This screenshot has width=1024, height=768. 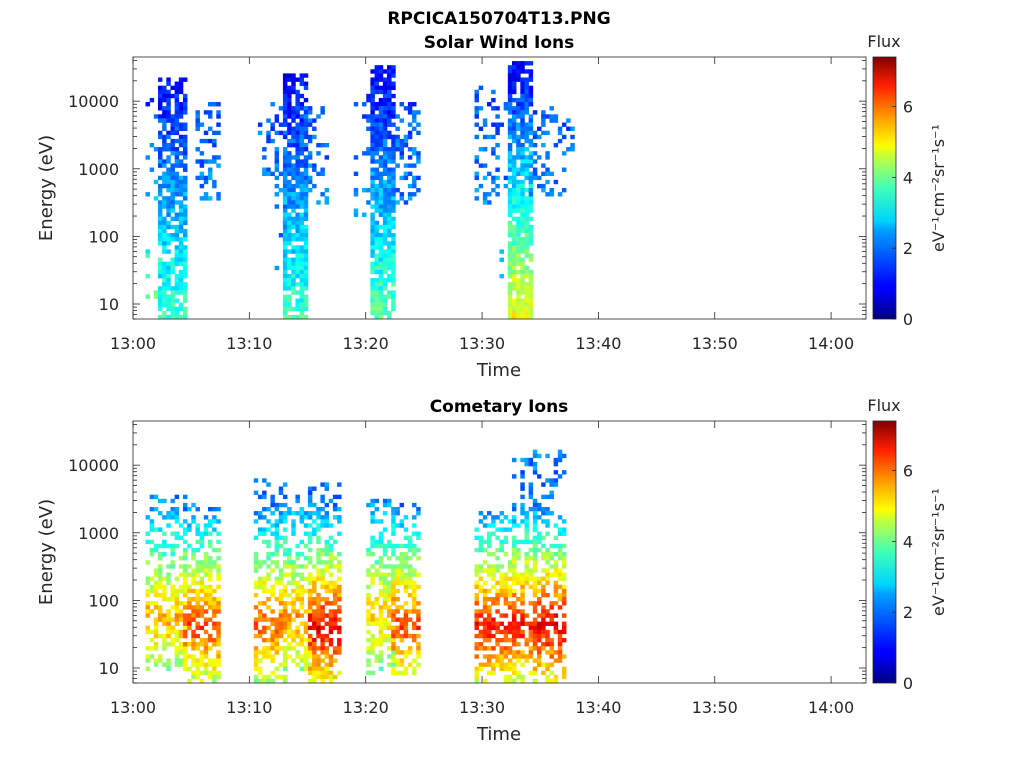 I want to click on y-axis-label: Energy (eV), so click(x=46, y=188).